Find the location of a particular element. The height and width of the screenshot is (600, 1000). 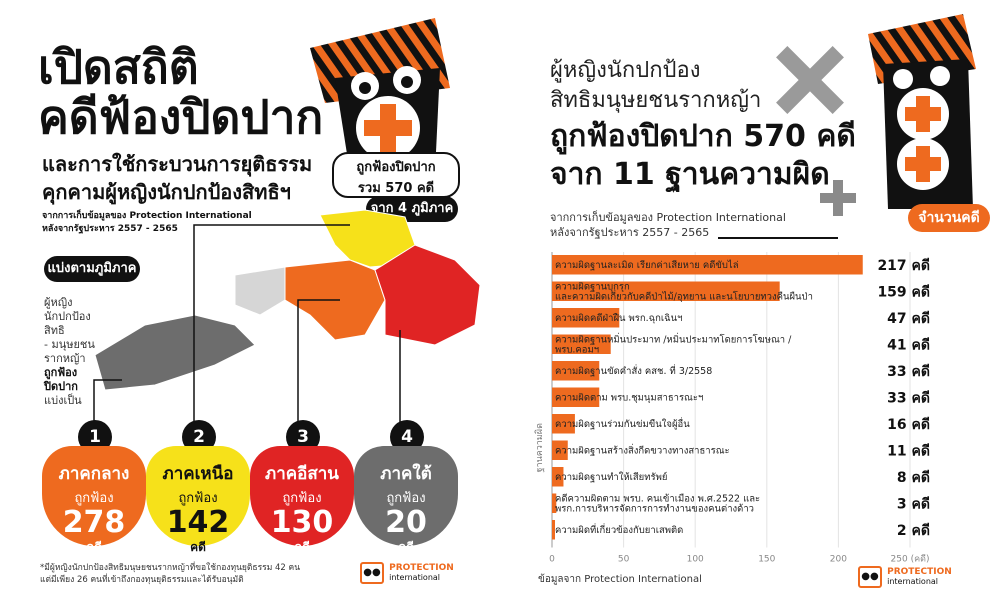

logo-people-icon: ●● is located at coordinates (372, 573).